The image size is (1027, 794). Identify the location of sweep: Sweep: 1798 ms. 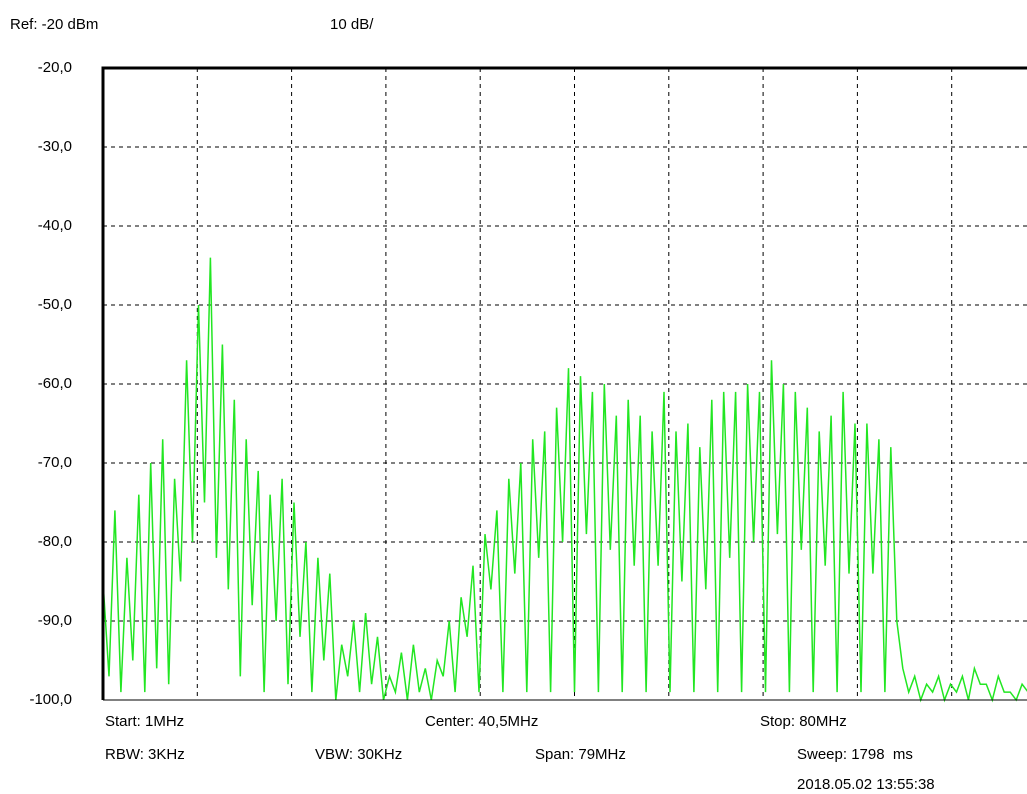
(855, 754).